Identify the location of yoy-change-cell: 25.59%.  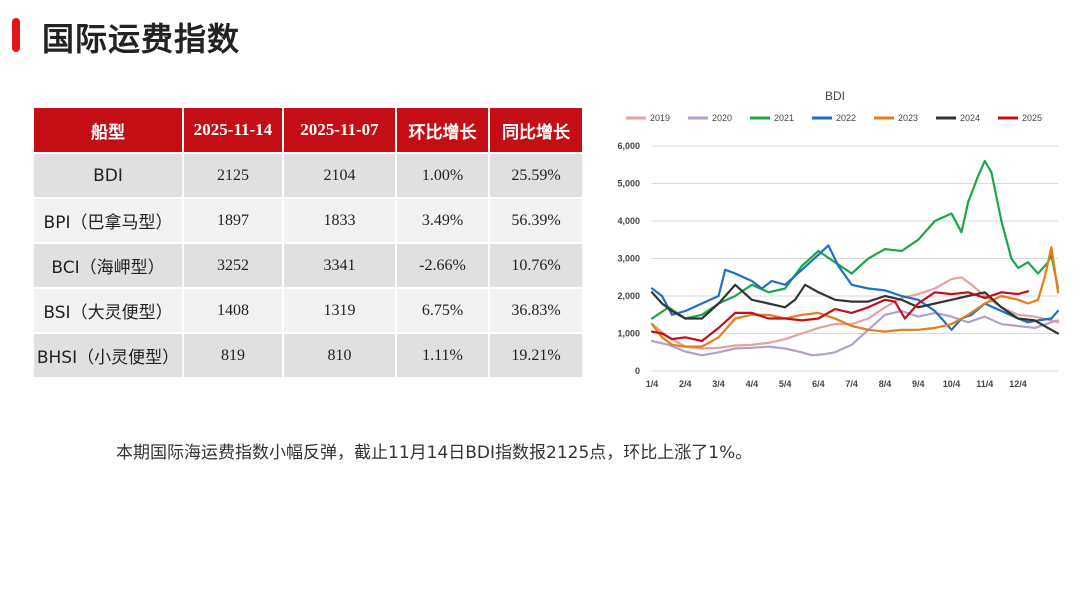
(536, 175).